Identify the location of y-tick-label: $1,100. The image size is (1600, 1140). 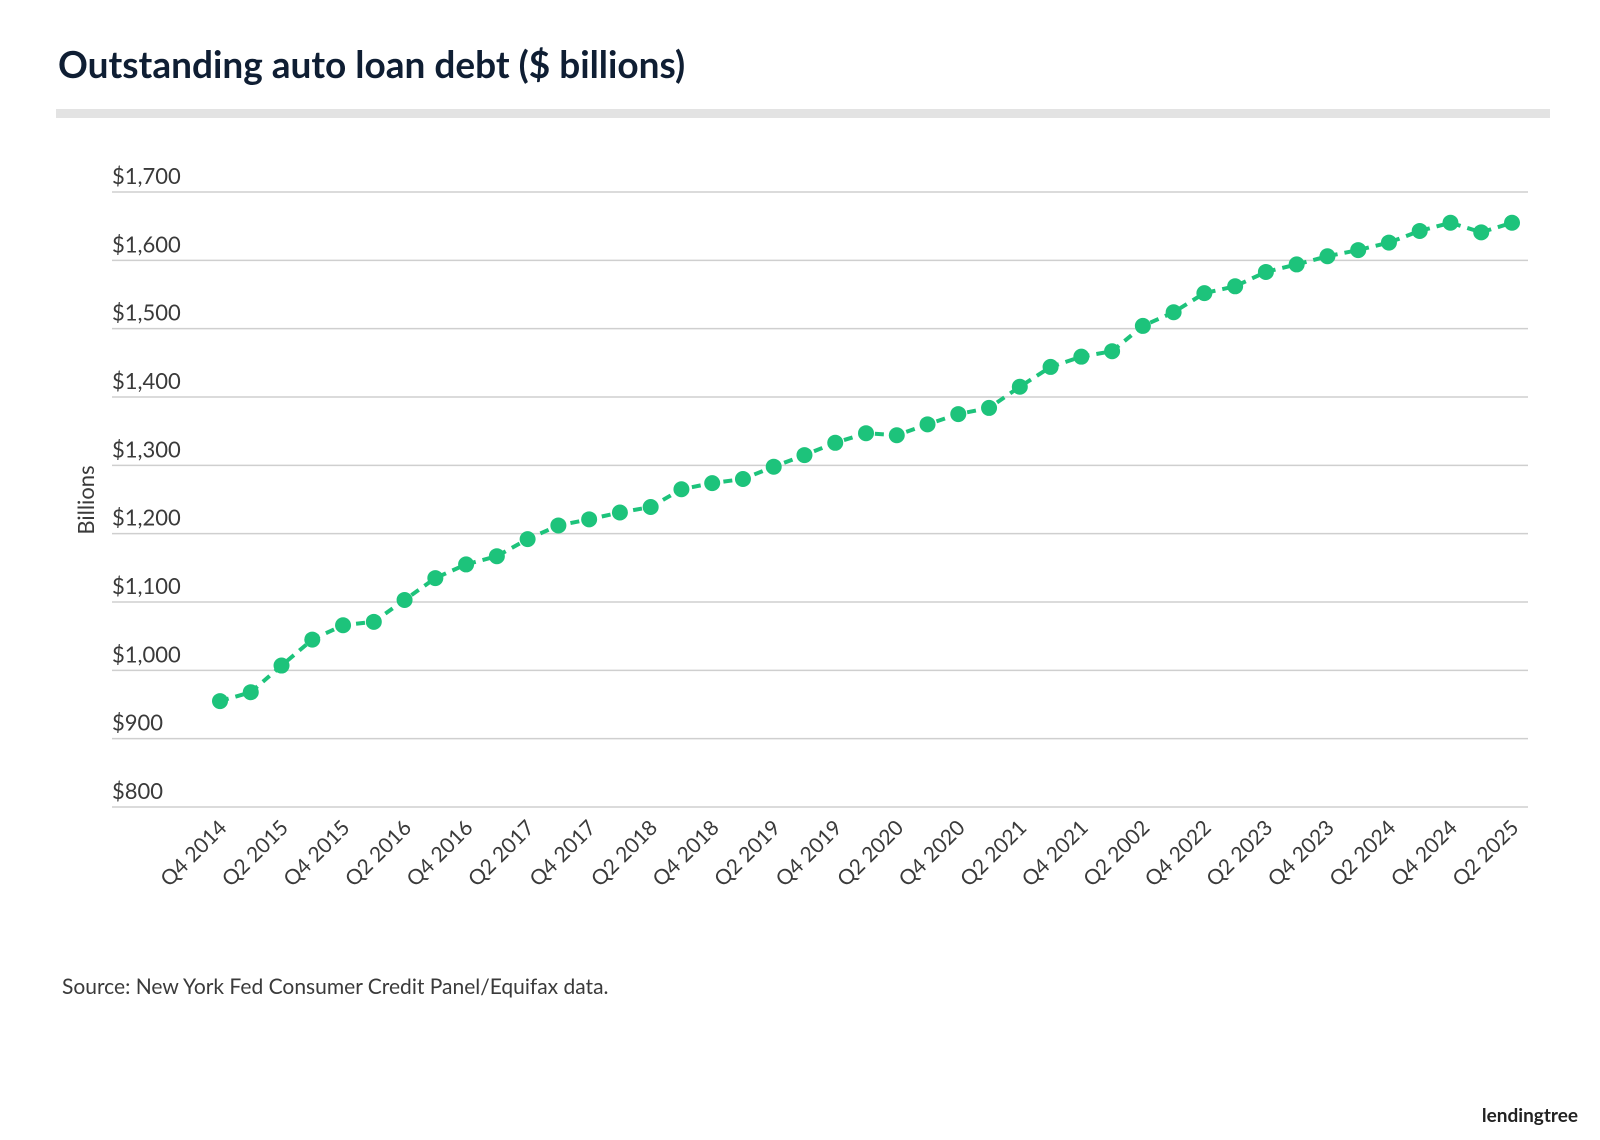
(146, 585).